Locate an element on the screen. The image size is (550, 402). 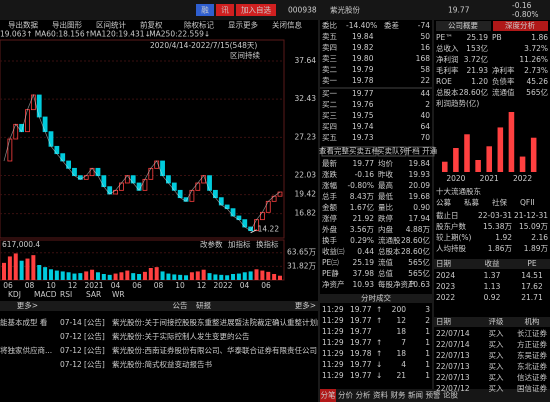
summary-label: 毛利率 is located at coordinates (447, 70).